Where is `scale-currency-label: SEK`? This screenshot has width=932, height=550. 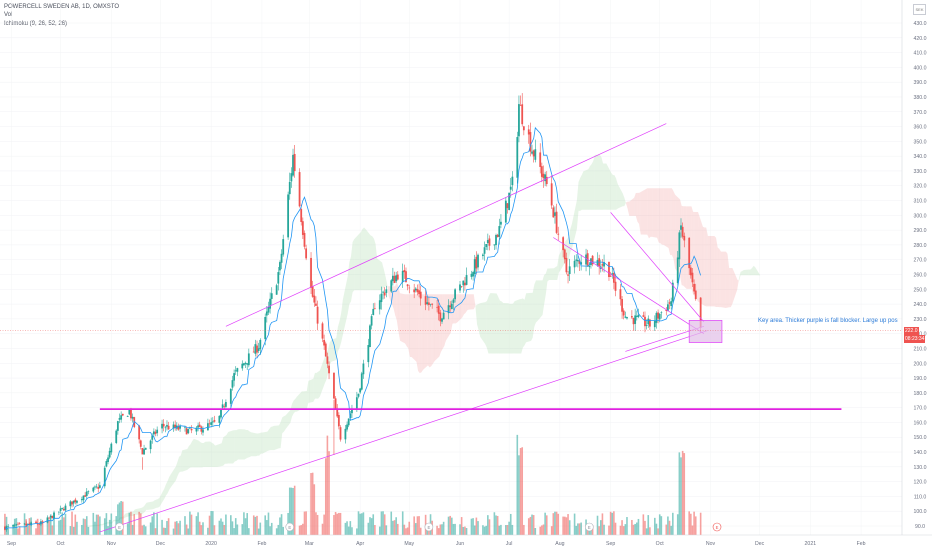 scale-currency-label: SEK is located at coordinates (919, 9).